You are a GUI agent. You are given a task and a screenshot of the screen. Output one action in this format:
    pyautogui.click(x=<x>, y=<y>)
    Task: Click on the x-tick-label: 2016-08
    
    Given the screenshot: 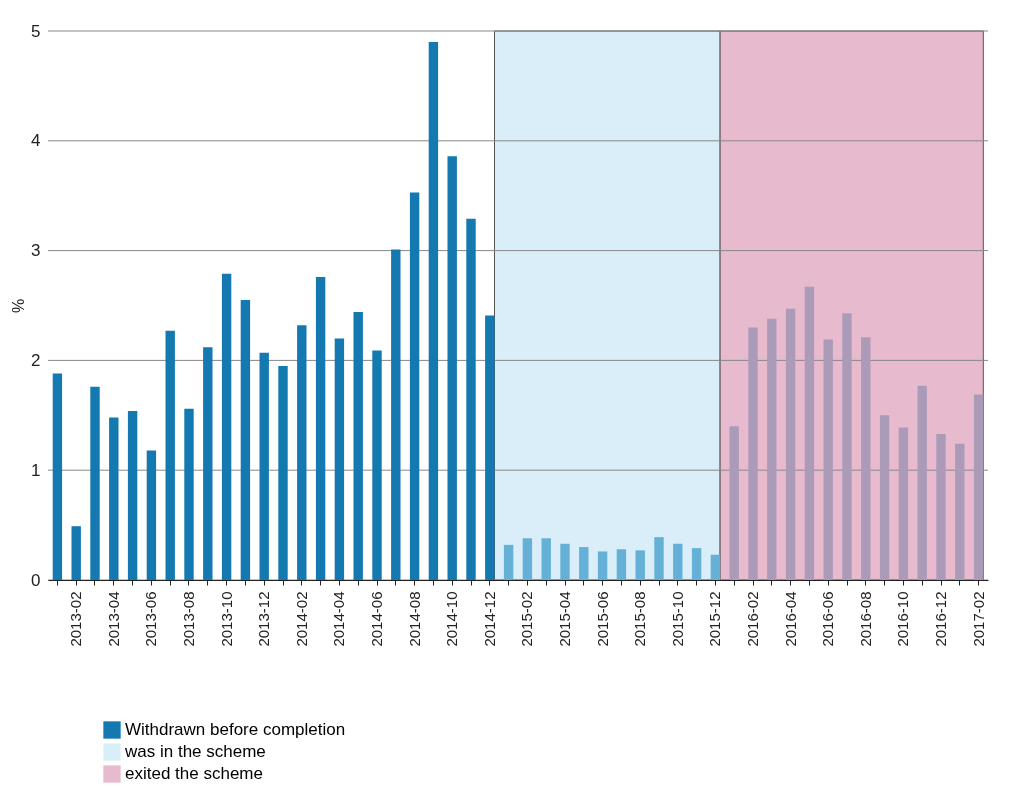 What is the action you would take?
    pyautogui.click(x=865, y=619)
    